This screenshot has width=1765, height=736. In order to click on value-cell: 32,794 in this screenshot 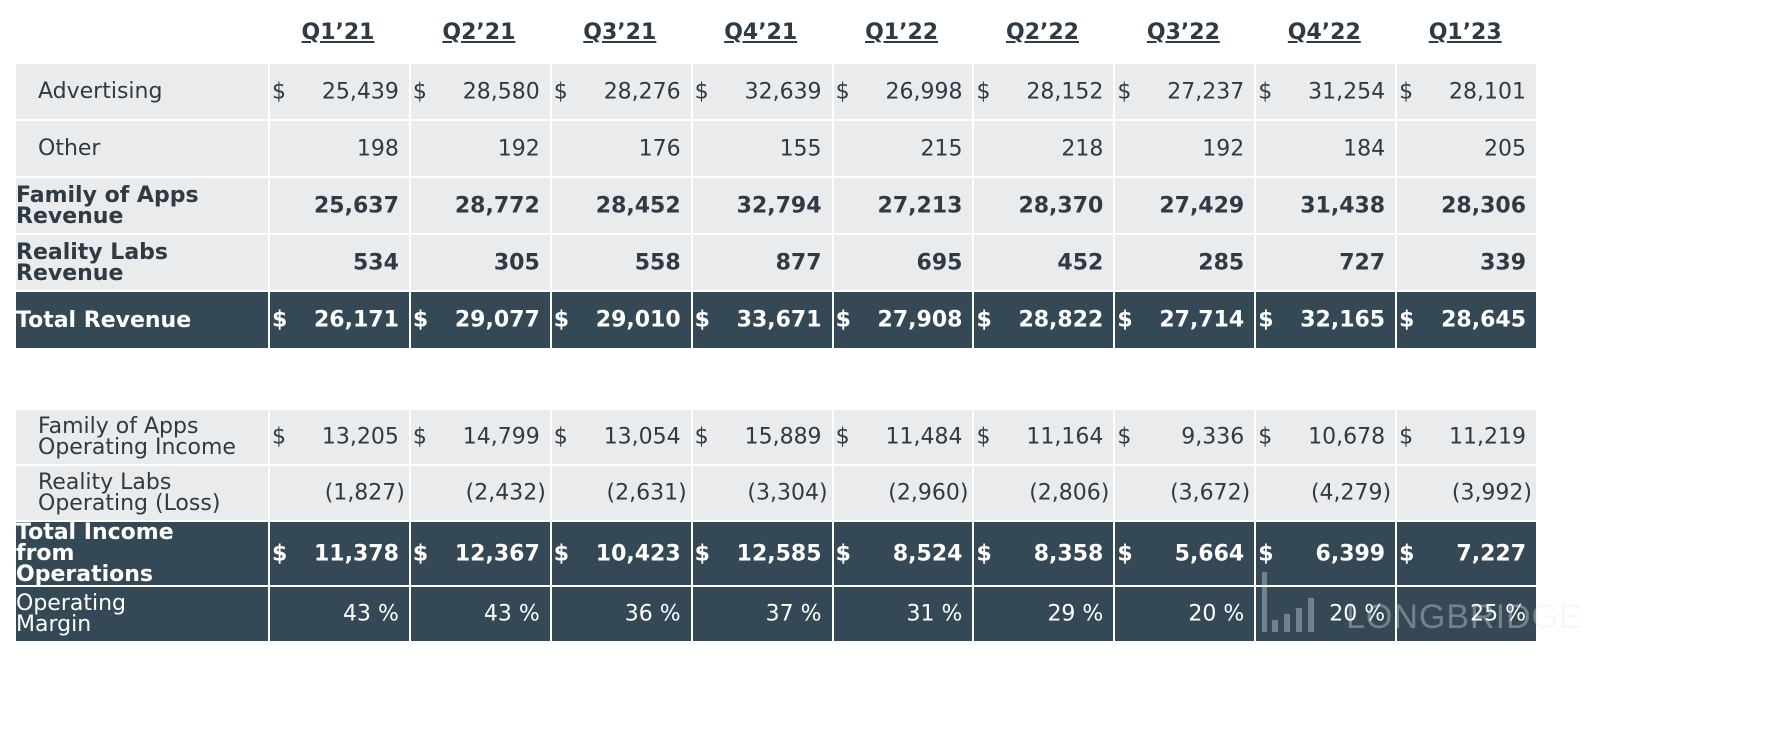, I will do `click(762, 205)`.